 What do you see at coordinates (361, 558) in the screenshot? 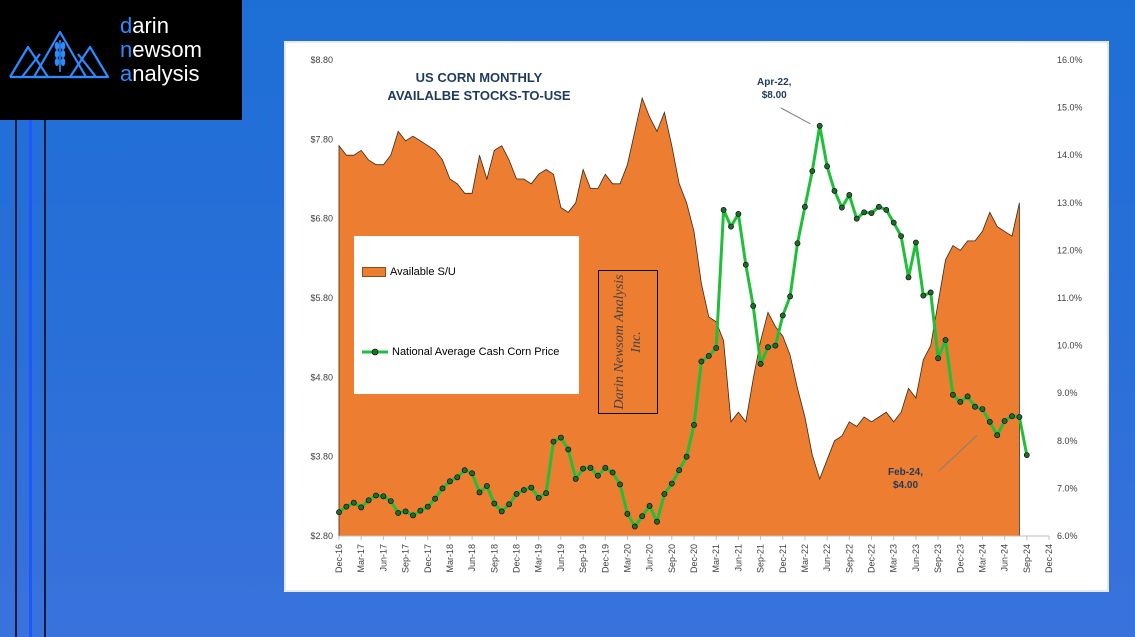
I see `x-tick-label: Mar-17` at bounding box center [361, 558].